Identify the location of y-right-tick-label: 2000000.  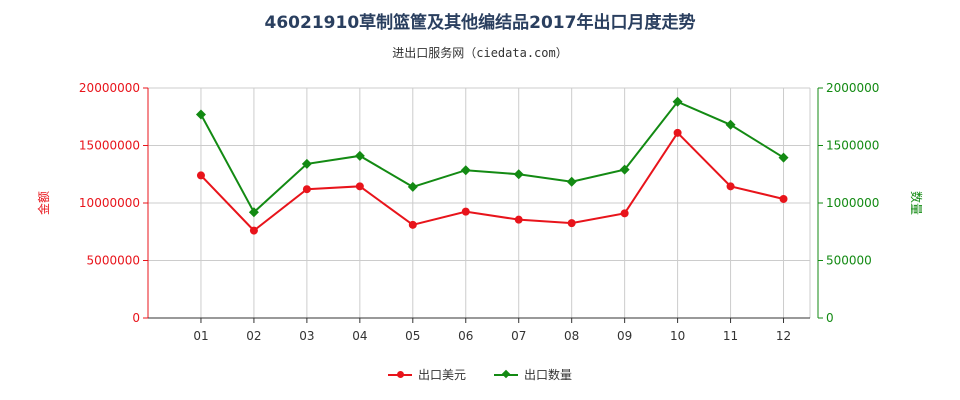
(852, 88).